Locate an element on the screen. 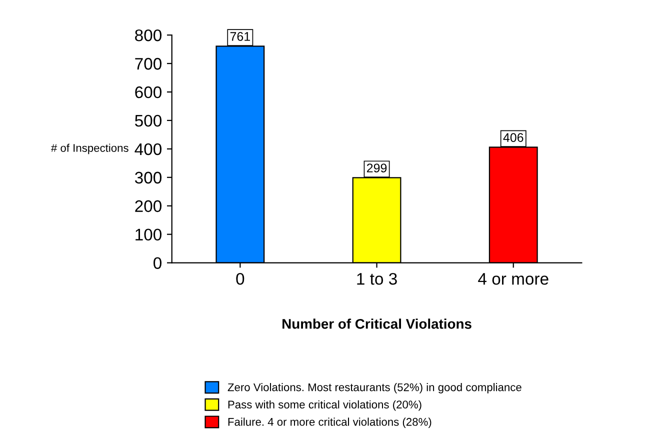 The width and height of the screenshot is (661, 438). y-tick-label: 600 is located at coordinates (148, 92).